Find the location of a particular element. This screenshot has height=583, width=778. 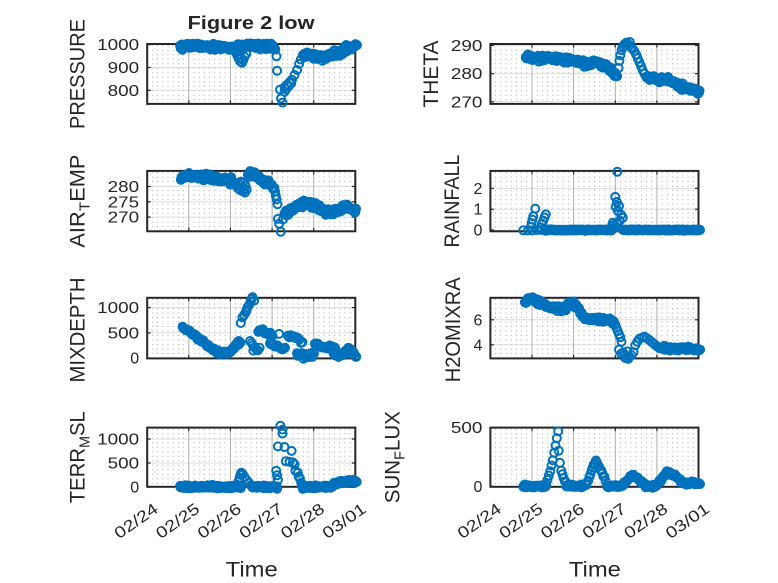

svg-text: PRESSURE is located at coordinates (77, 74).